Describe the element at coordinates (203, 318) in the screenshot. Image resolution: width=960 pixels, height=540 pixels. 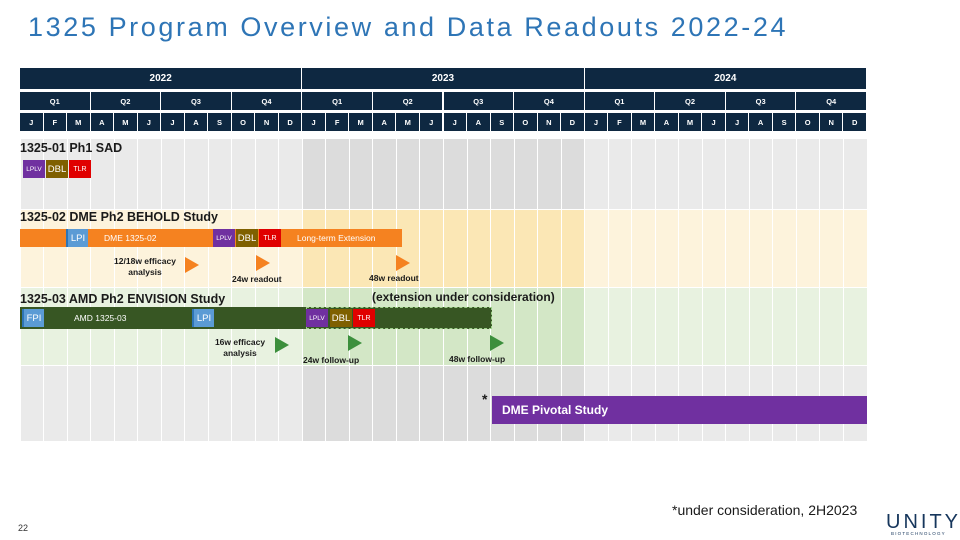
I see `envision-lpi-milestone: LPI` at that location.